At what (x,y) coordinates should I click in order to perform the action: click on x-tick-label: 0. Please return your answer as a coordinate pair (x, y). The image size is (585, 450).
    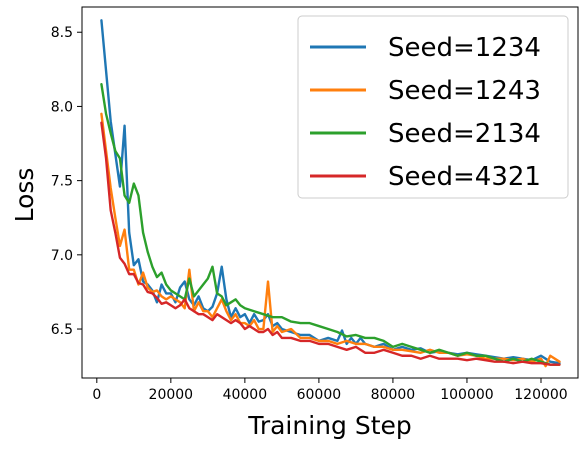
    Looking at the image, I should click on (96, 395).